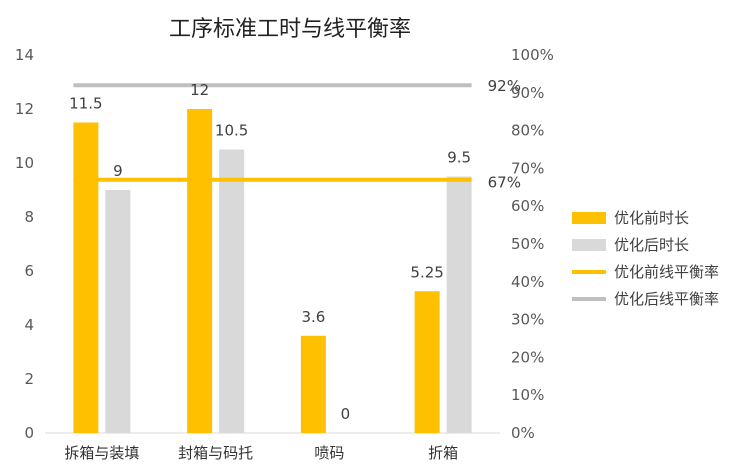  Describe the element at coordinates (101, 453) in the screenshot. I see `category-label: 拆箱与装填` at that location.